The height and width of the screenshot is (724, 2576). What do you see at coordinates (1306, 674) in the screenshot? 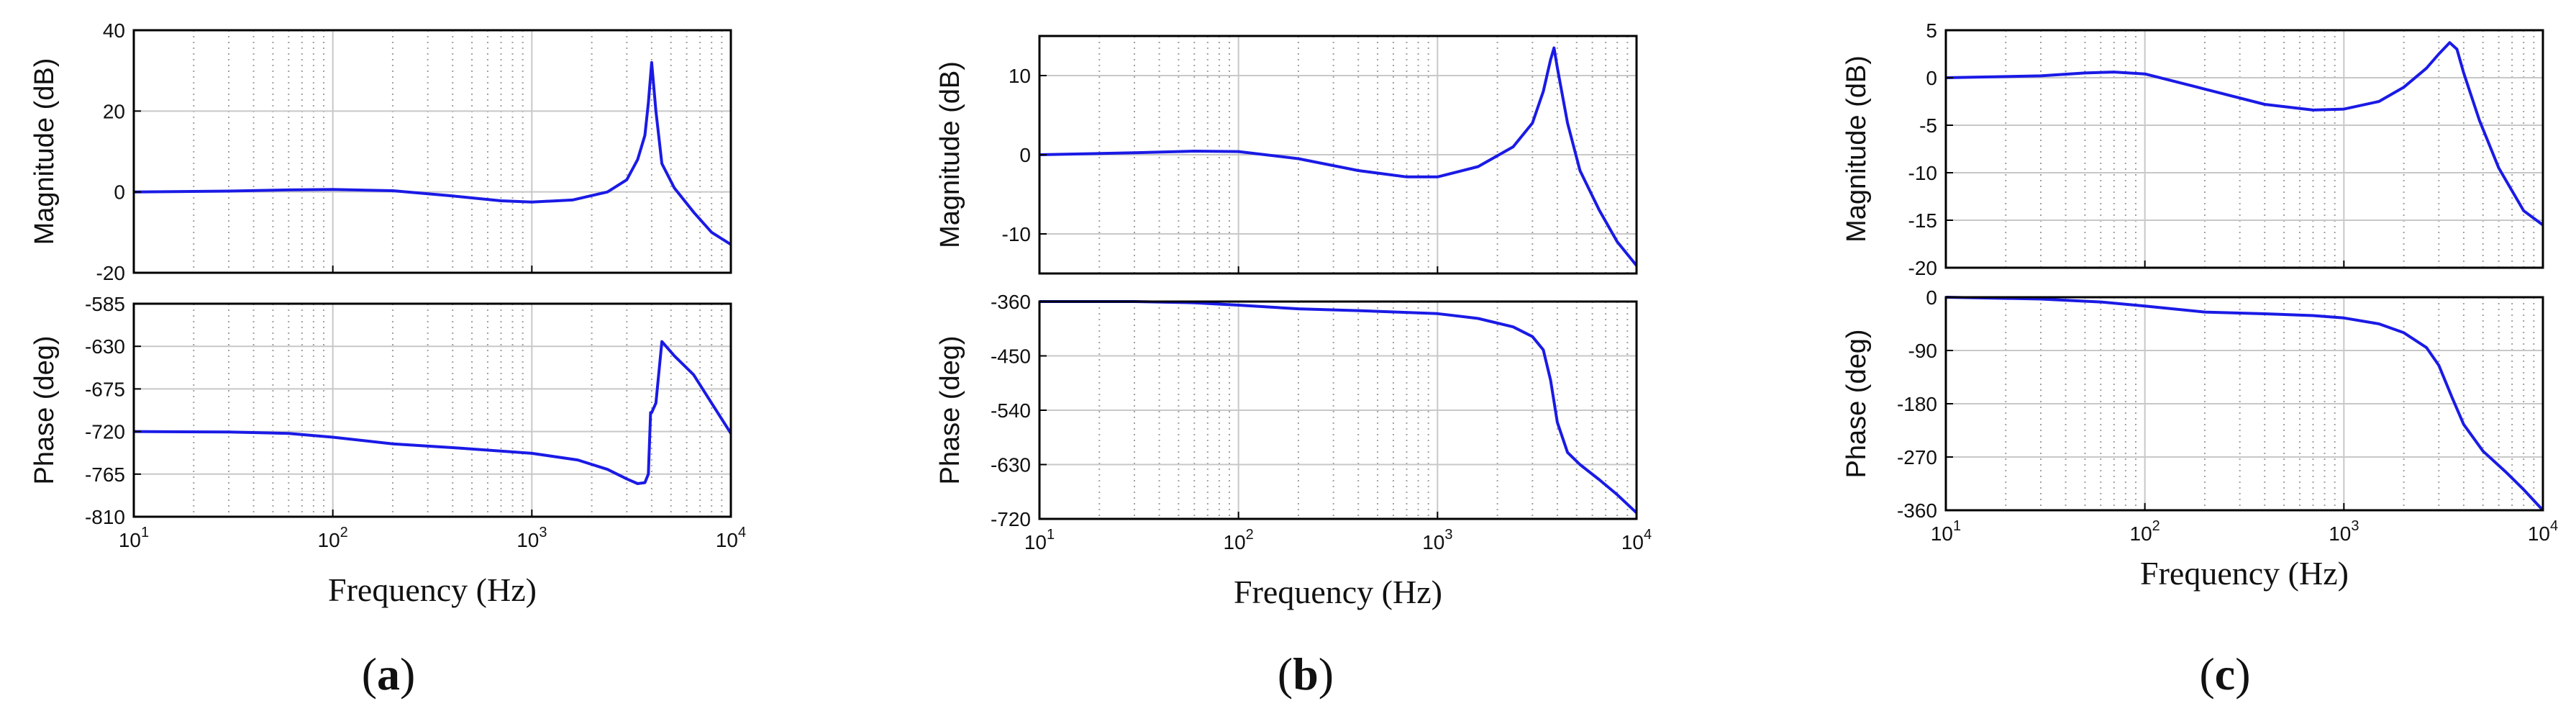
I see `panel-label-b: (b)` at bounding box center [1306, 674].